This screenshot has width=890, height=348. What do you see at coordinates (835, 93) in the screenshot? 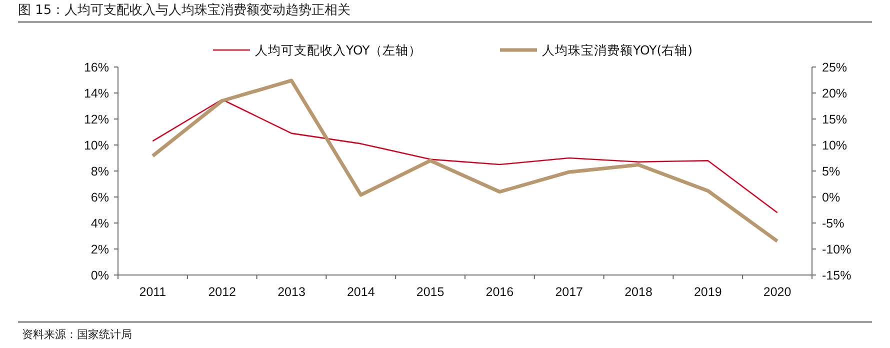
I see `y2-tick-label: 20%` at bounding box center [835, 93].